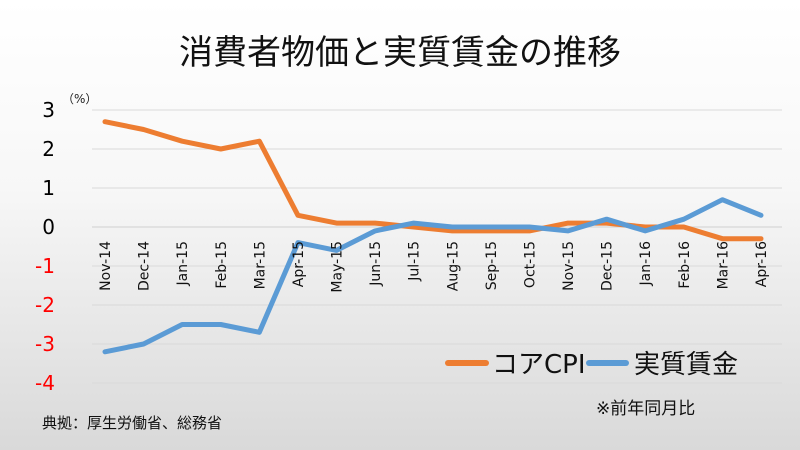  Describe the element at coordinates (45, 305) in the screenshot. I see `y-tick-label: -2` at that location.